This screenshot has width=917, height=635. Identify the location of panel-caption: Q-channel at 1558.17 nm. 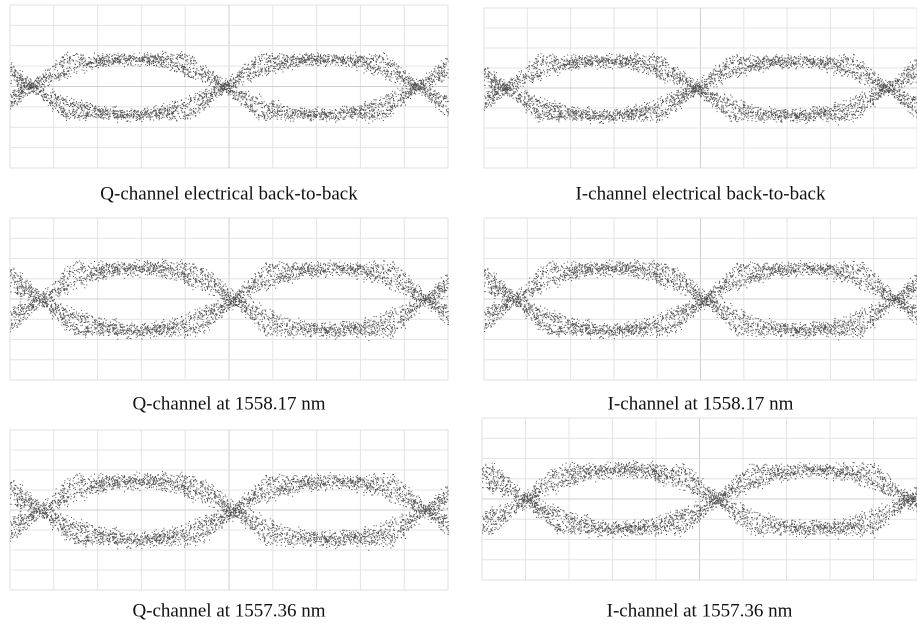
(228, 403).